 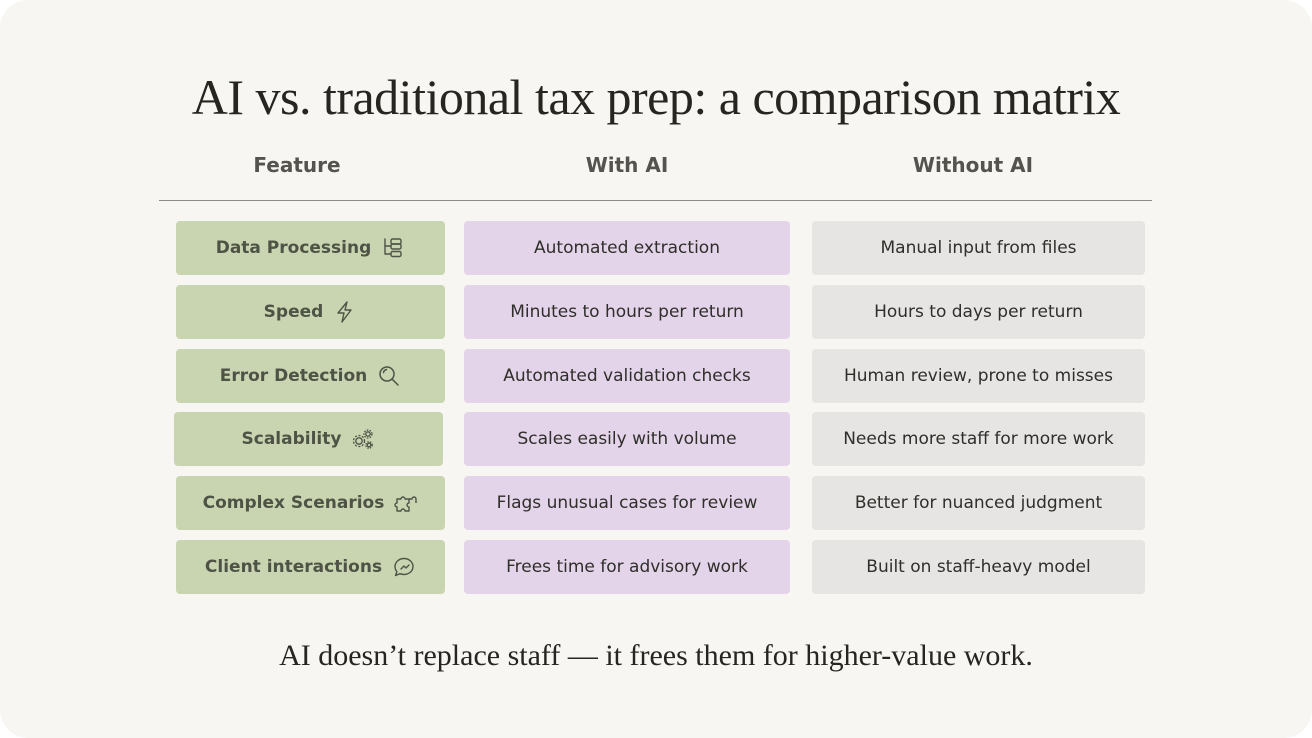 What do you see at coordinates (293, 376) in the screenshot?
I see `feature-label: Error Detection` at bounding box center [293, 376].